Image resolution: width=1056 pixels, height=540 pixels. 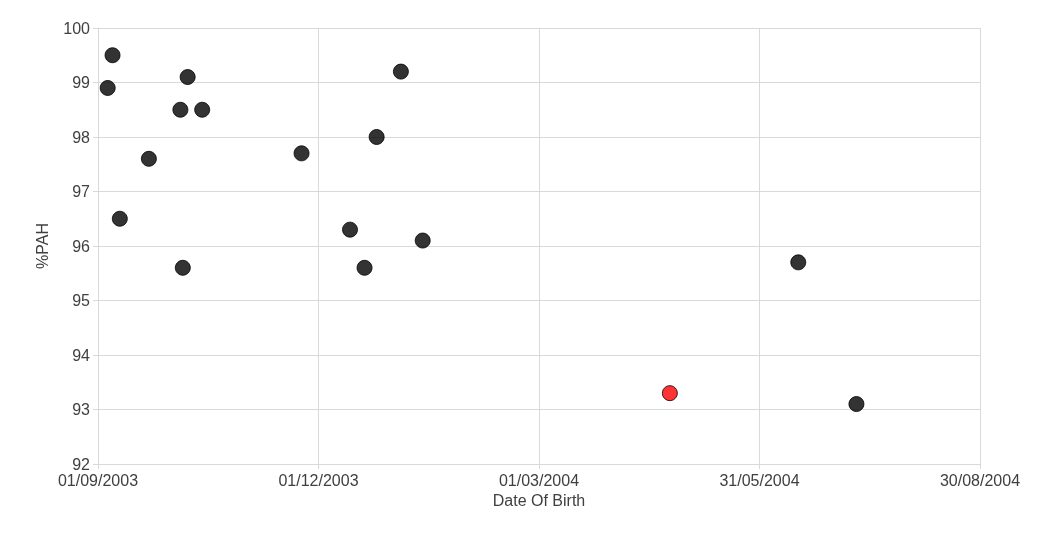 What do you see at coordinates (318, 480) in the screenshot?
I see `x-tick-label: 01/12/2003` at bounding box center [318, 480].